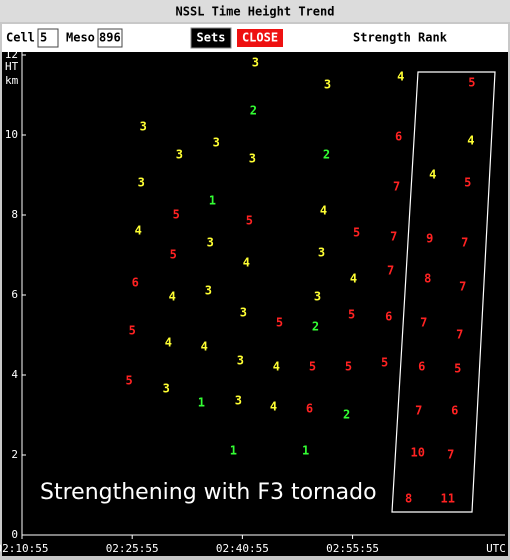 This screenshot has width=510, height=560. I want to click on title-bar, so click(255, 11).